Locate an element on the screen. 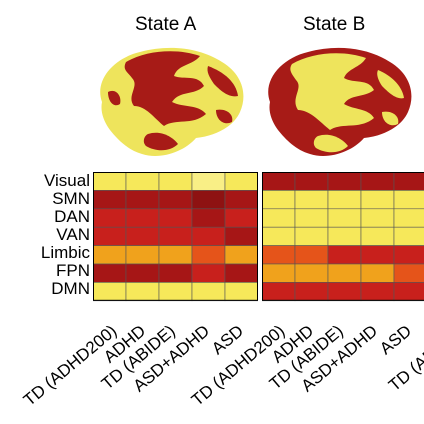 This screenshot has height=424, width=424. heat-b-cell-r6-c3 is located at coordinates (377, 292).